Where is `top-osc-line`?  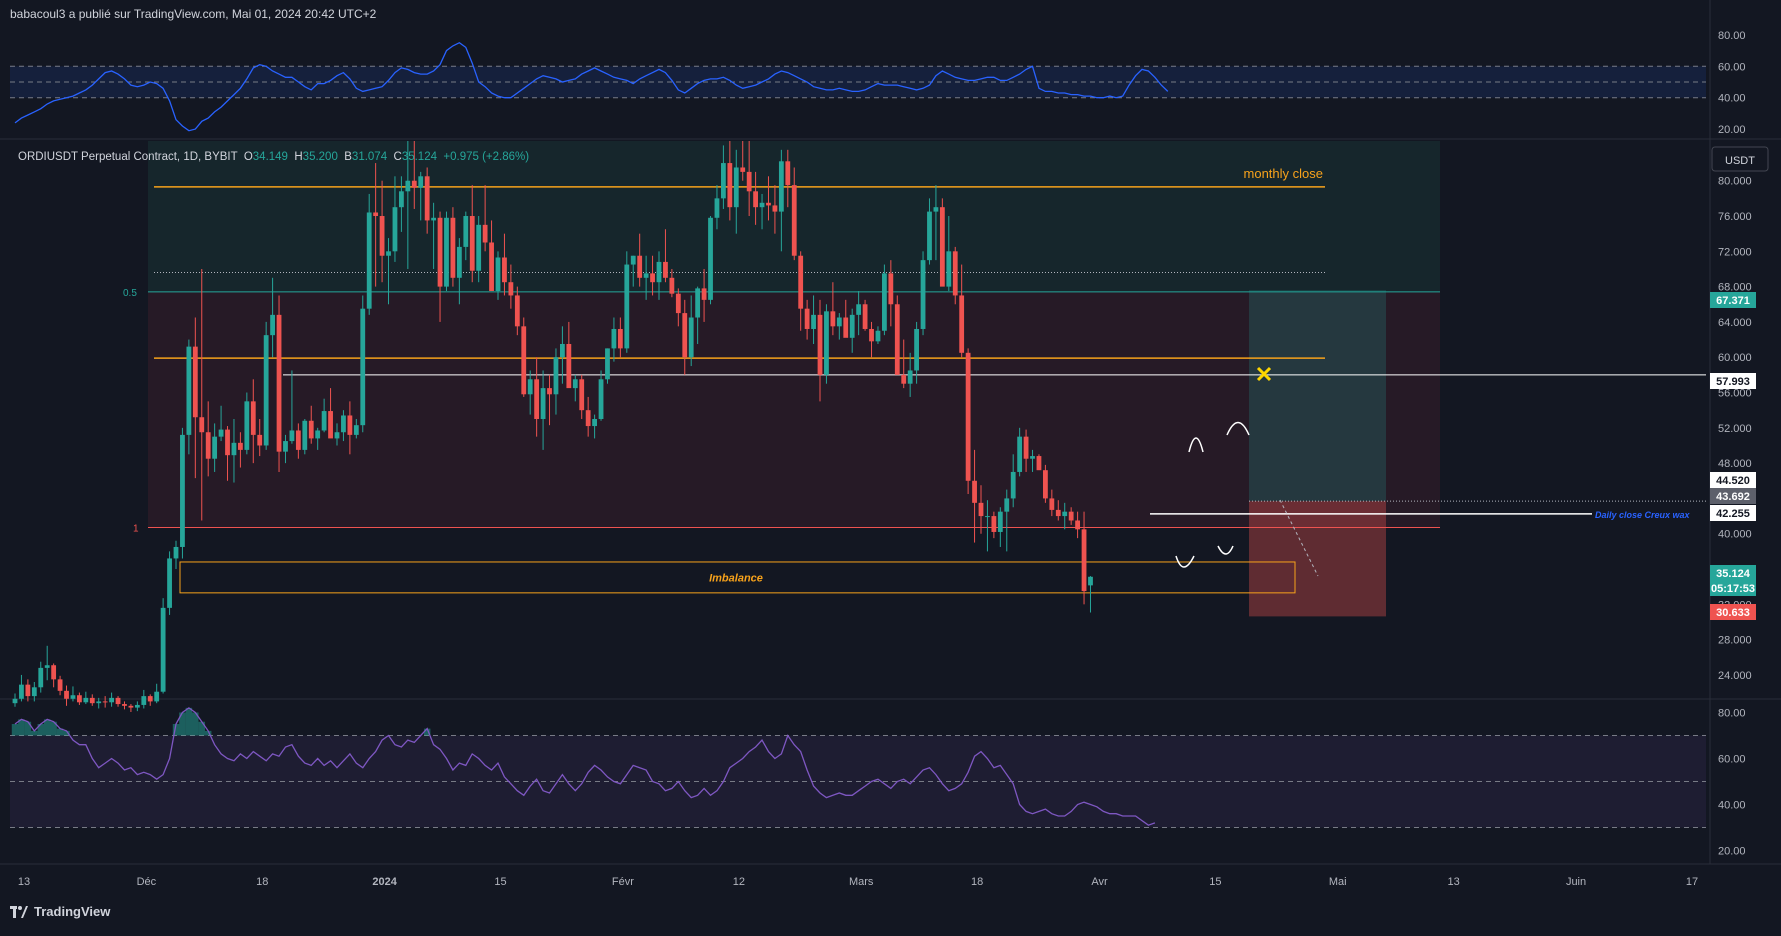 top-osc-line is located at coordinates (591, 86).